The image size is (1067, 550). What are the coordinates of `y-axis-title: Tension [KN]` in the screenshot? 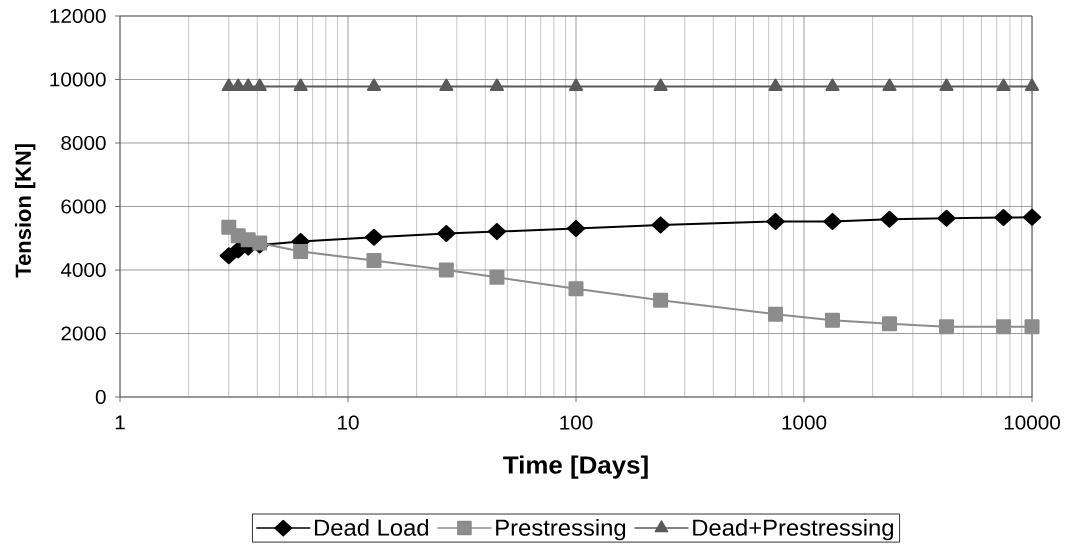 It's located at (25, 211).